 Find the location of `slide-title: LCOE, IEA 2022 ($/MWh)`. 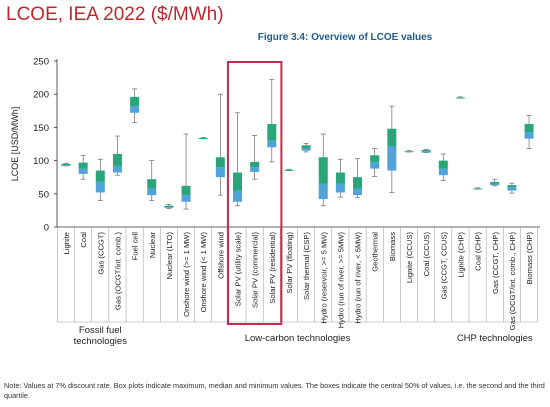

slide-title: LCOE, IEA 2022 ($/MWh) is located at coordinates (115, 14).